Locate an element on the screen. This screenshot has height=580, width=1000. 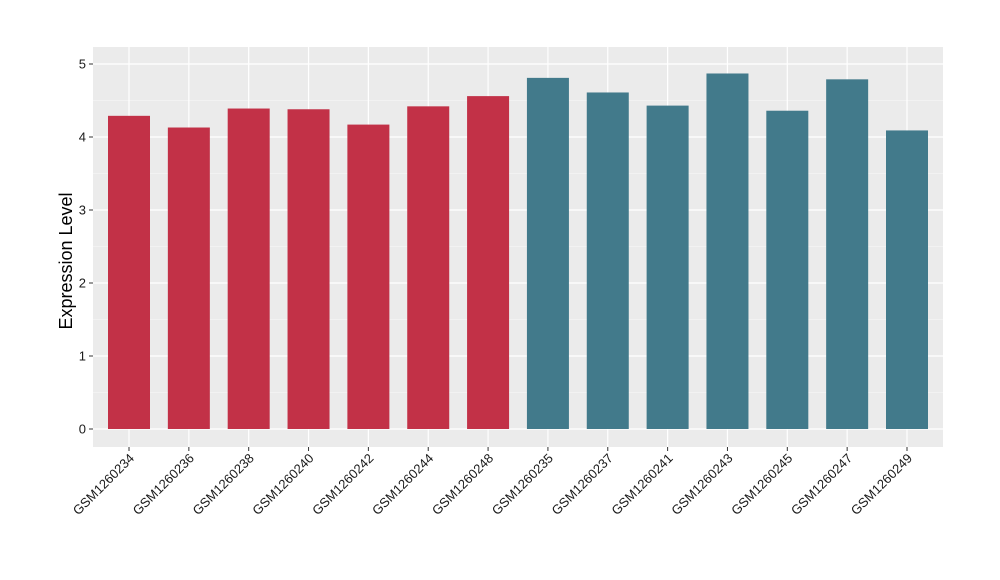
x-tick-label: GSM1260234 is located at coordinates (103, 484).